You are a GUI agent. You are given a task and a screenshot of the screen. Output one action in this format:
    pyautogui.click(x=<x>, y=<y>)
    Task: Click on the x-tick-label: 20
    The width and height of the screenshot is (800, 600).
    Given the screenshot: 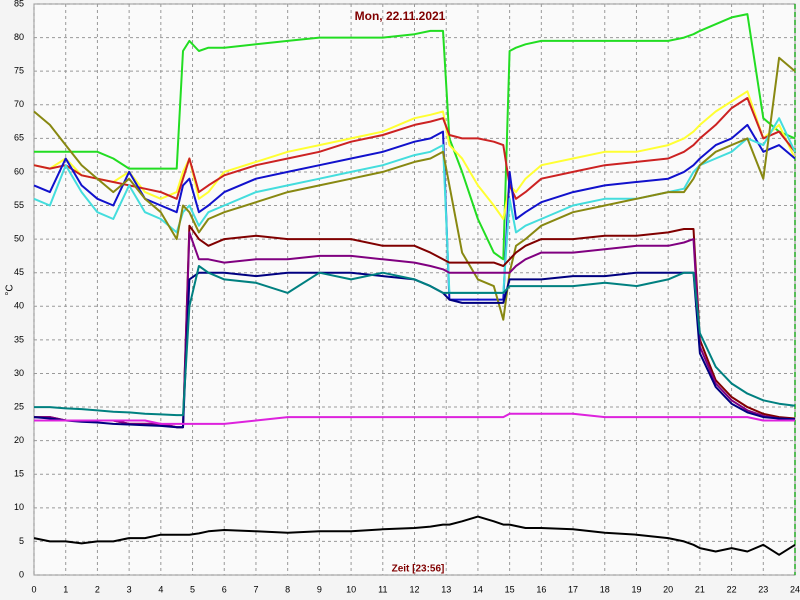 What is the action you would take?
    pyautogui.click(x=668, y=589)
    